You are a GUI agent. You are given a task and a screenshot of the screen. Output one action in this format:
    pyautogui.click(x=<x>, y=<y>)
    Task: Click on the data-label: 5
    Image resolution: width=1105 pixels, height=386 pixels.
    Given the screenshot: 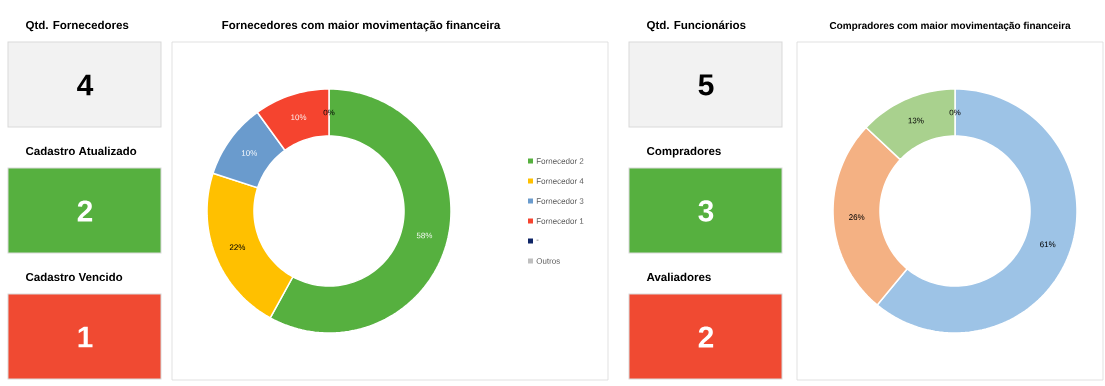 What is the action you would take?
    pyautogui.click(x=706, y=85)
    